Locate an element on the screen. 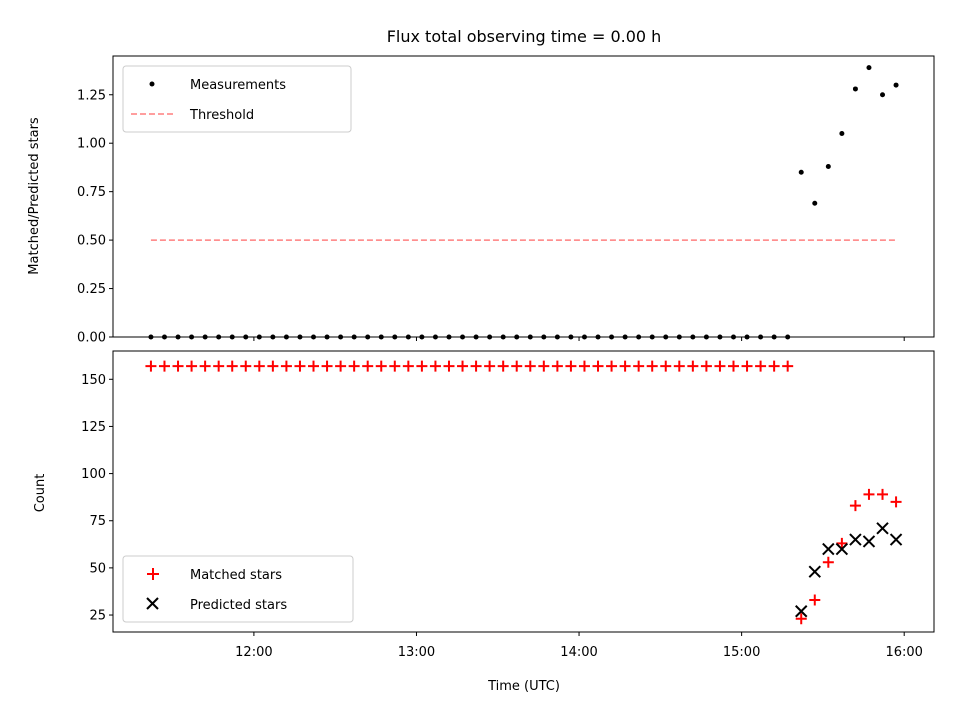 This screenshot has height=720, width=960. bottom-y-tick-label: 150 is located at coordinates (93, 380).